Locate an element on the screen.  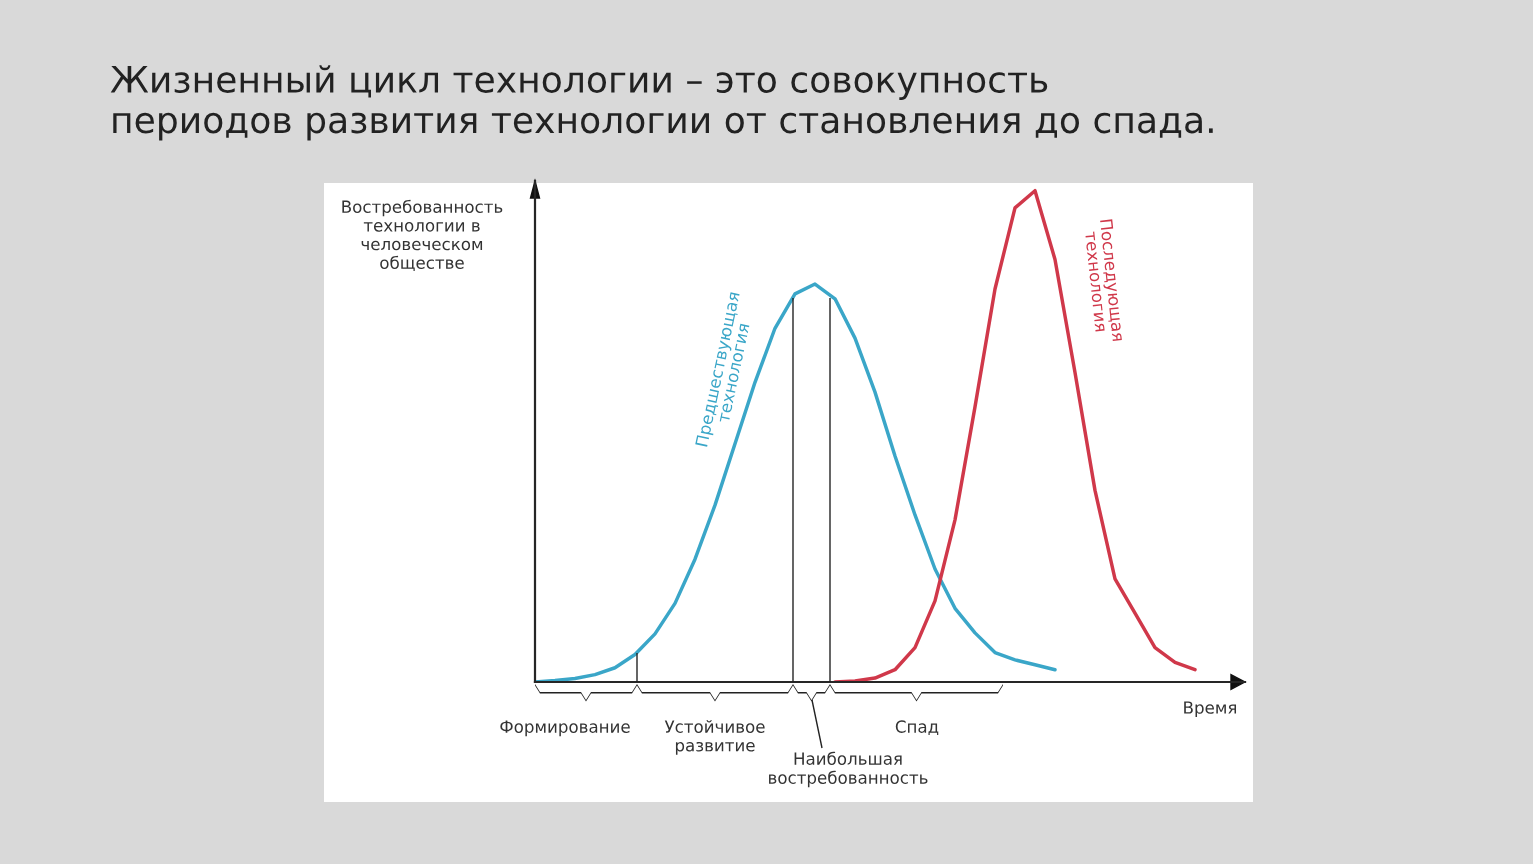
text: Устойчивое развитие is located at coordinates (714, 737).